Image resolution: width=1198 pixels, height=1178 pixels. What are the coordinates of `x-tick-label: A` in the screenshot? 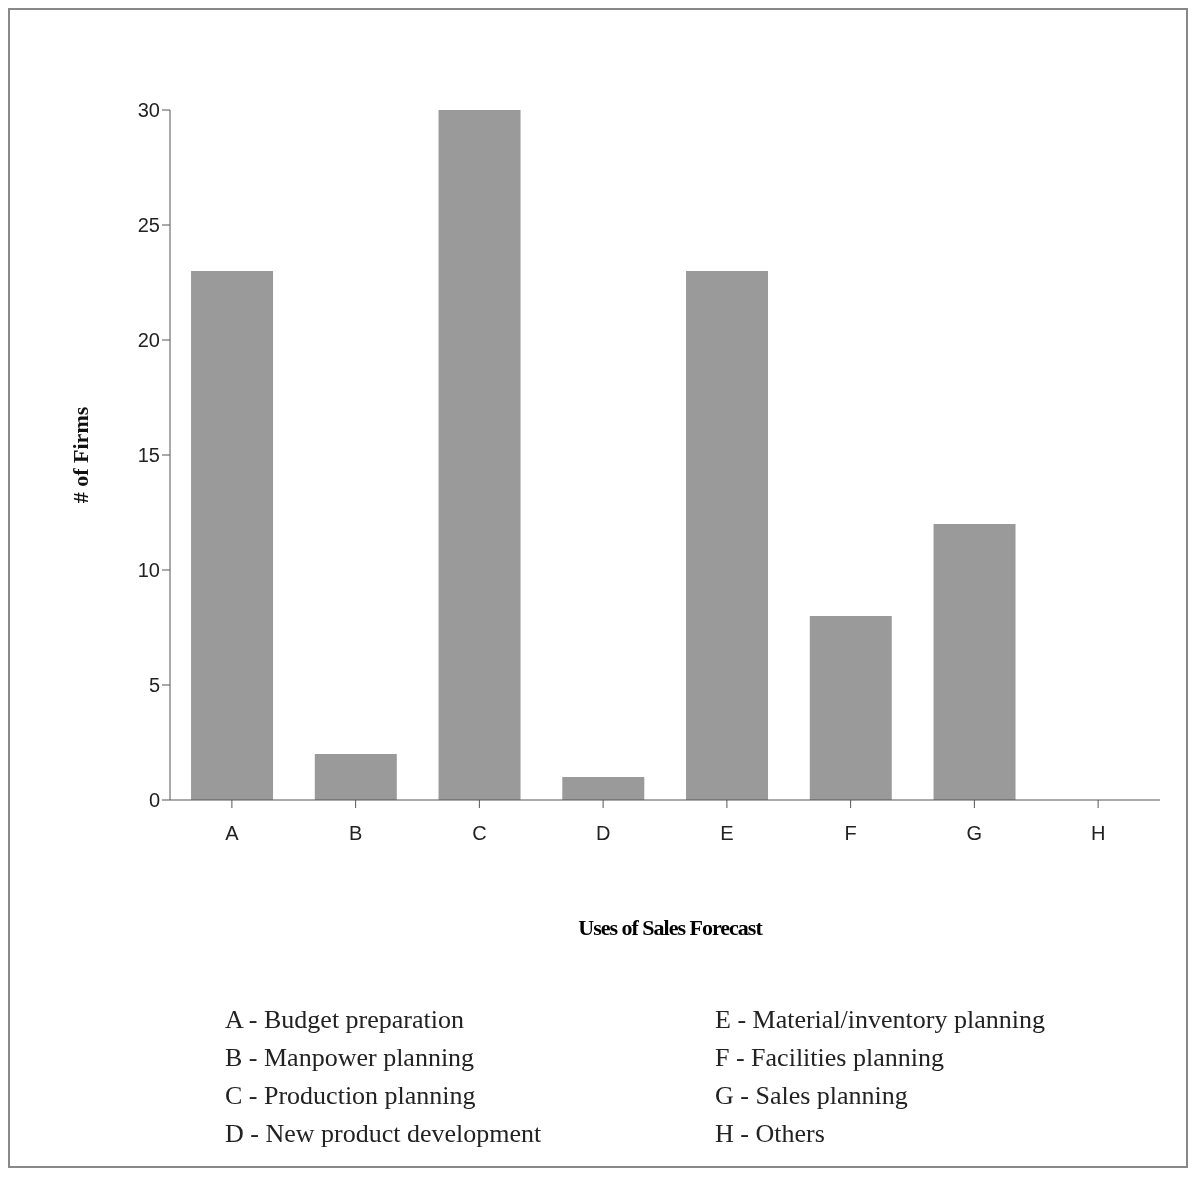 It's located at (232, 833).